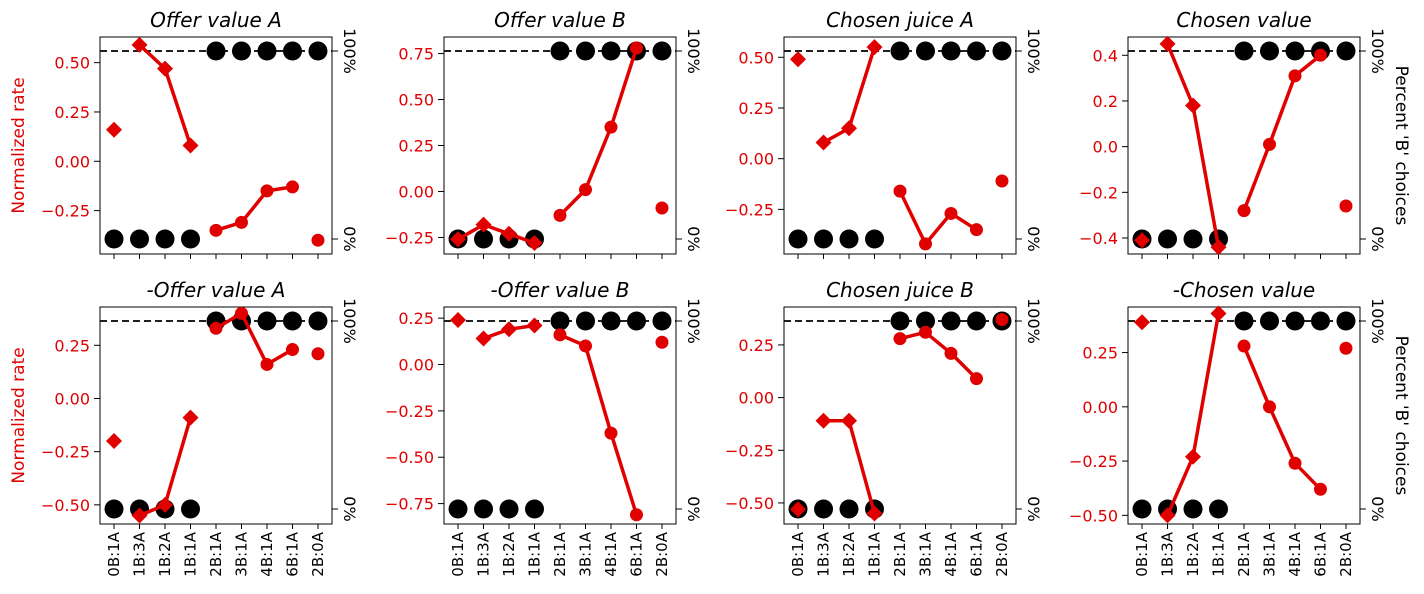  Describe the element at coordinates (165, 553) in the screenshot. I see `x-tick-label: 1B:2A` at that location.